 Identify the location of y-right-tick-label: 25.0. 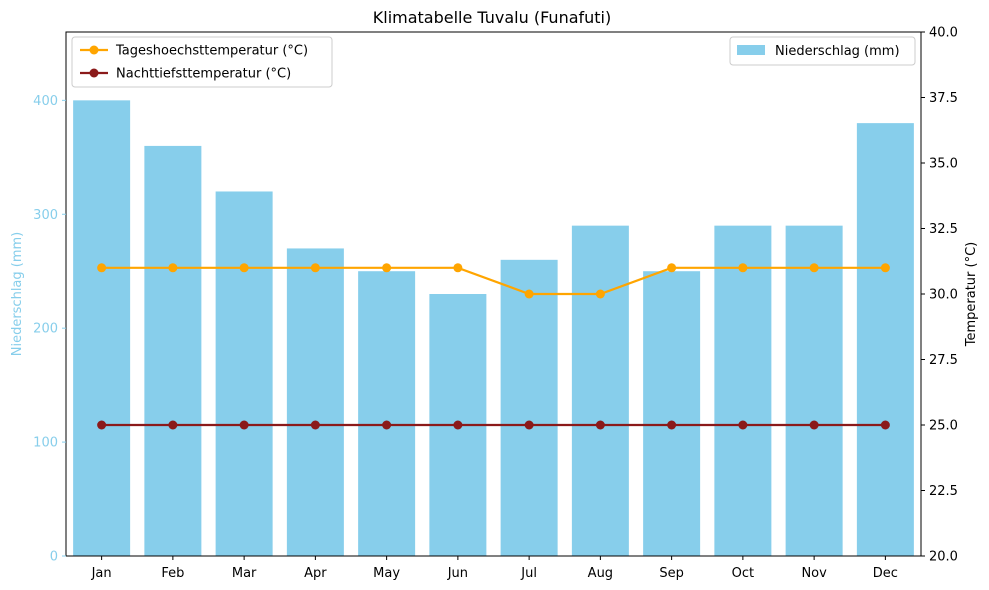
(943, 426).